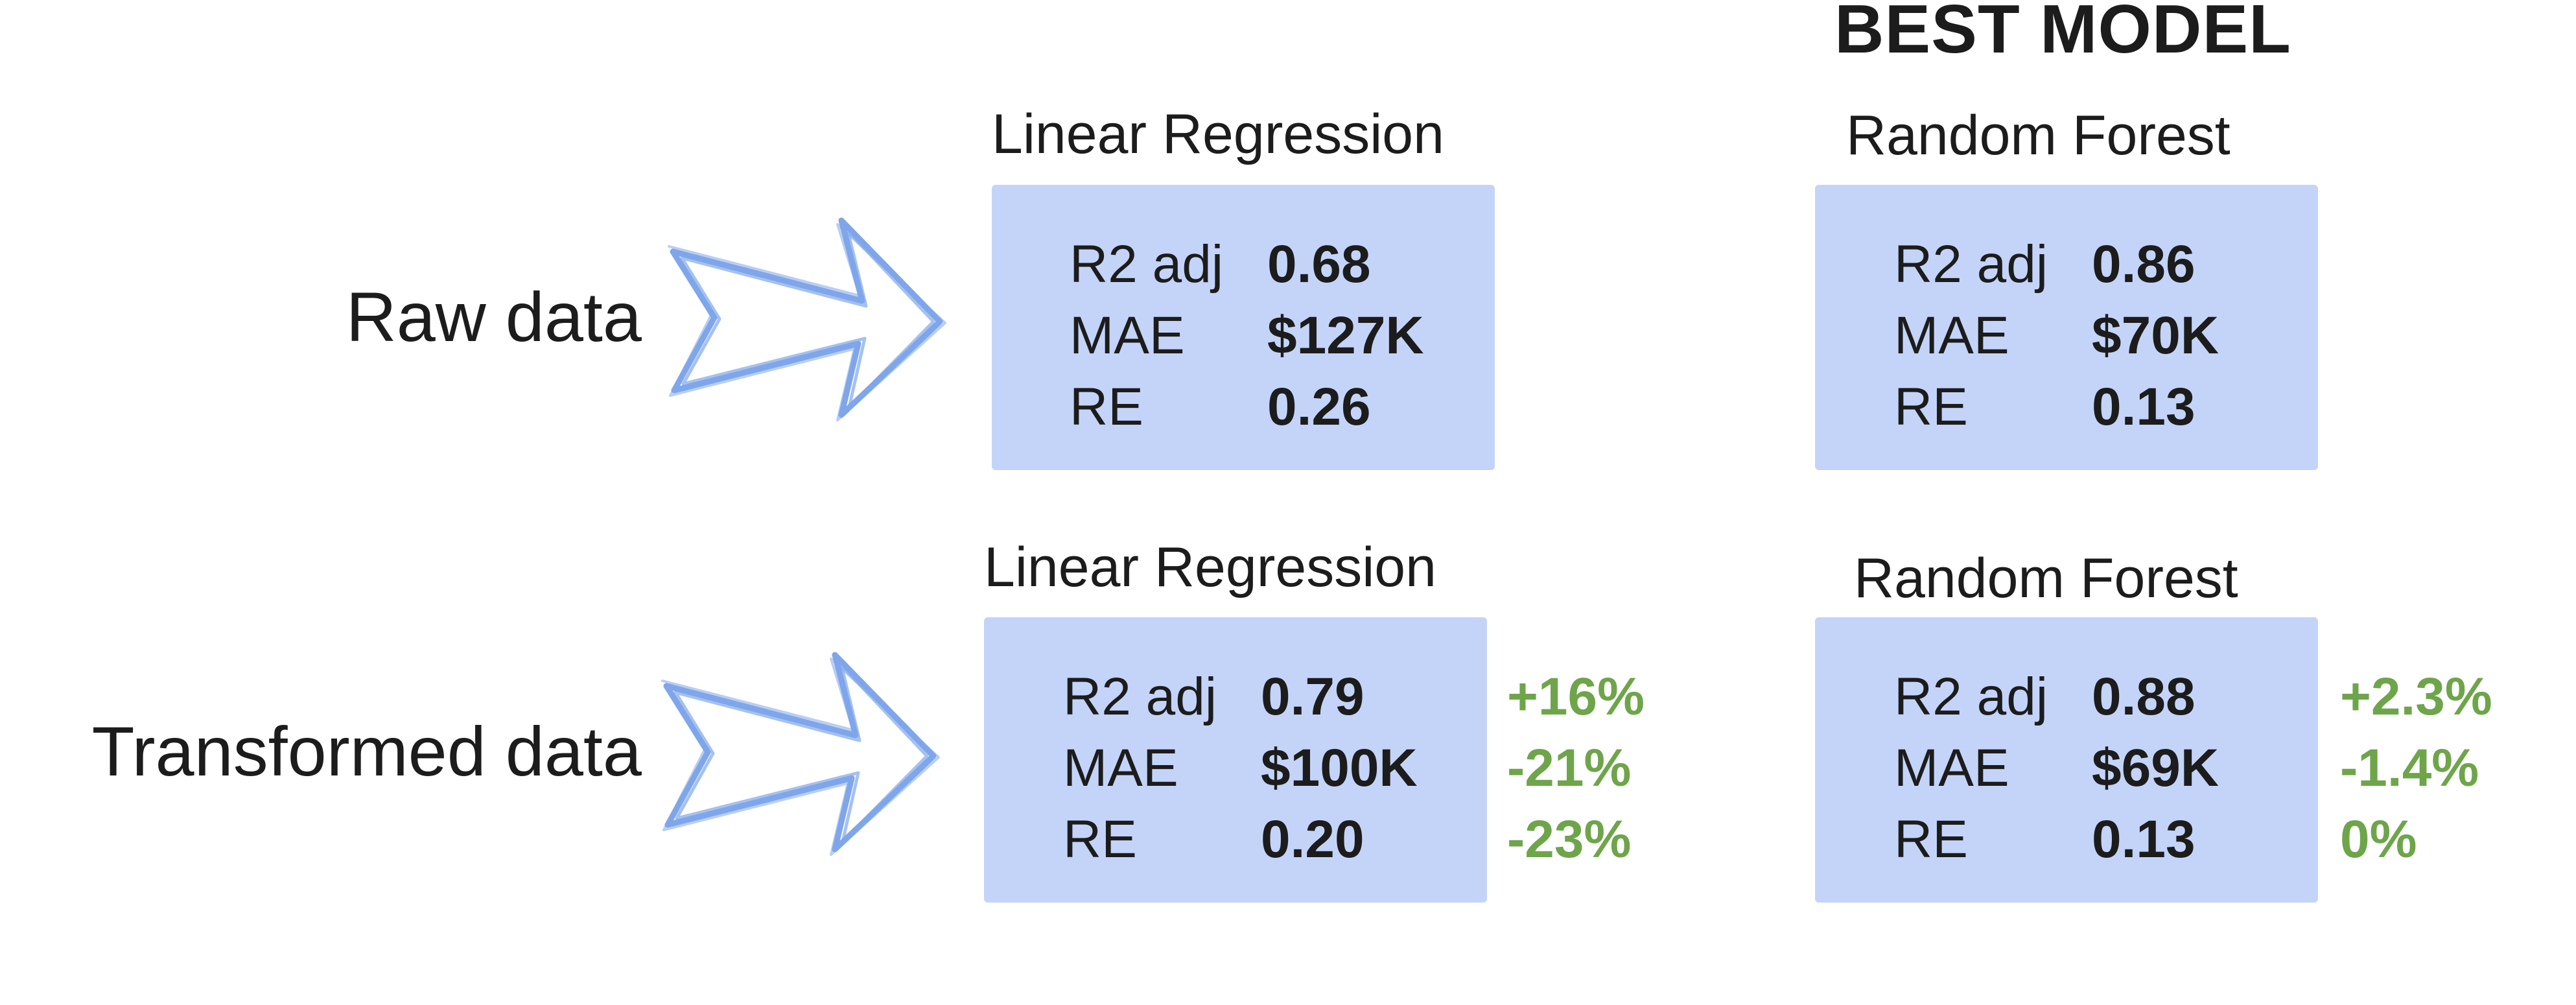  Describe the element at coordinates (1569, 840) in the screenshot. I see `change-re: -23%` at that location.